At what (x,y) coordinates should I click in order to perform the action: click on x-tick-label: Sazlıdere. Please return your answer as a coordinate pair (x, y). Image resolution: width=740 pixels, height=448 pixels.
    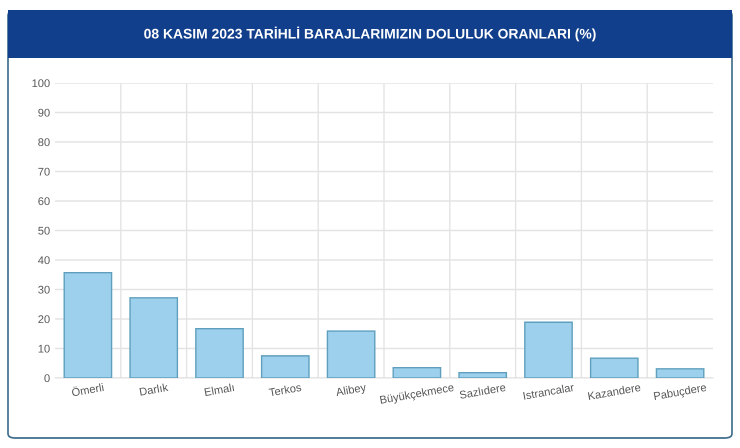
    Looking at the image, I should click on (482, 390).